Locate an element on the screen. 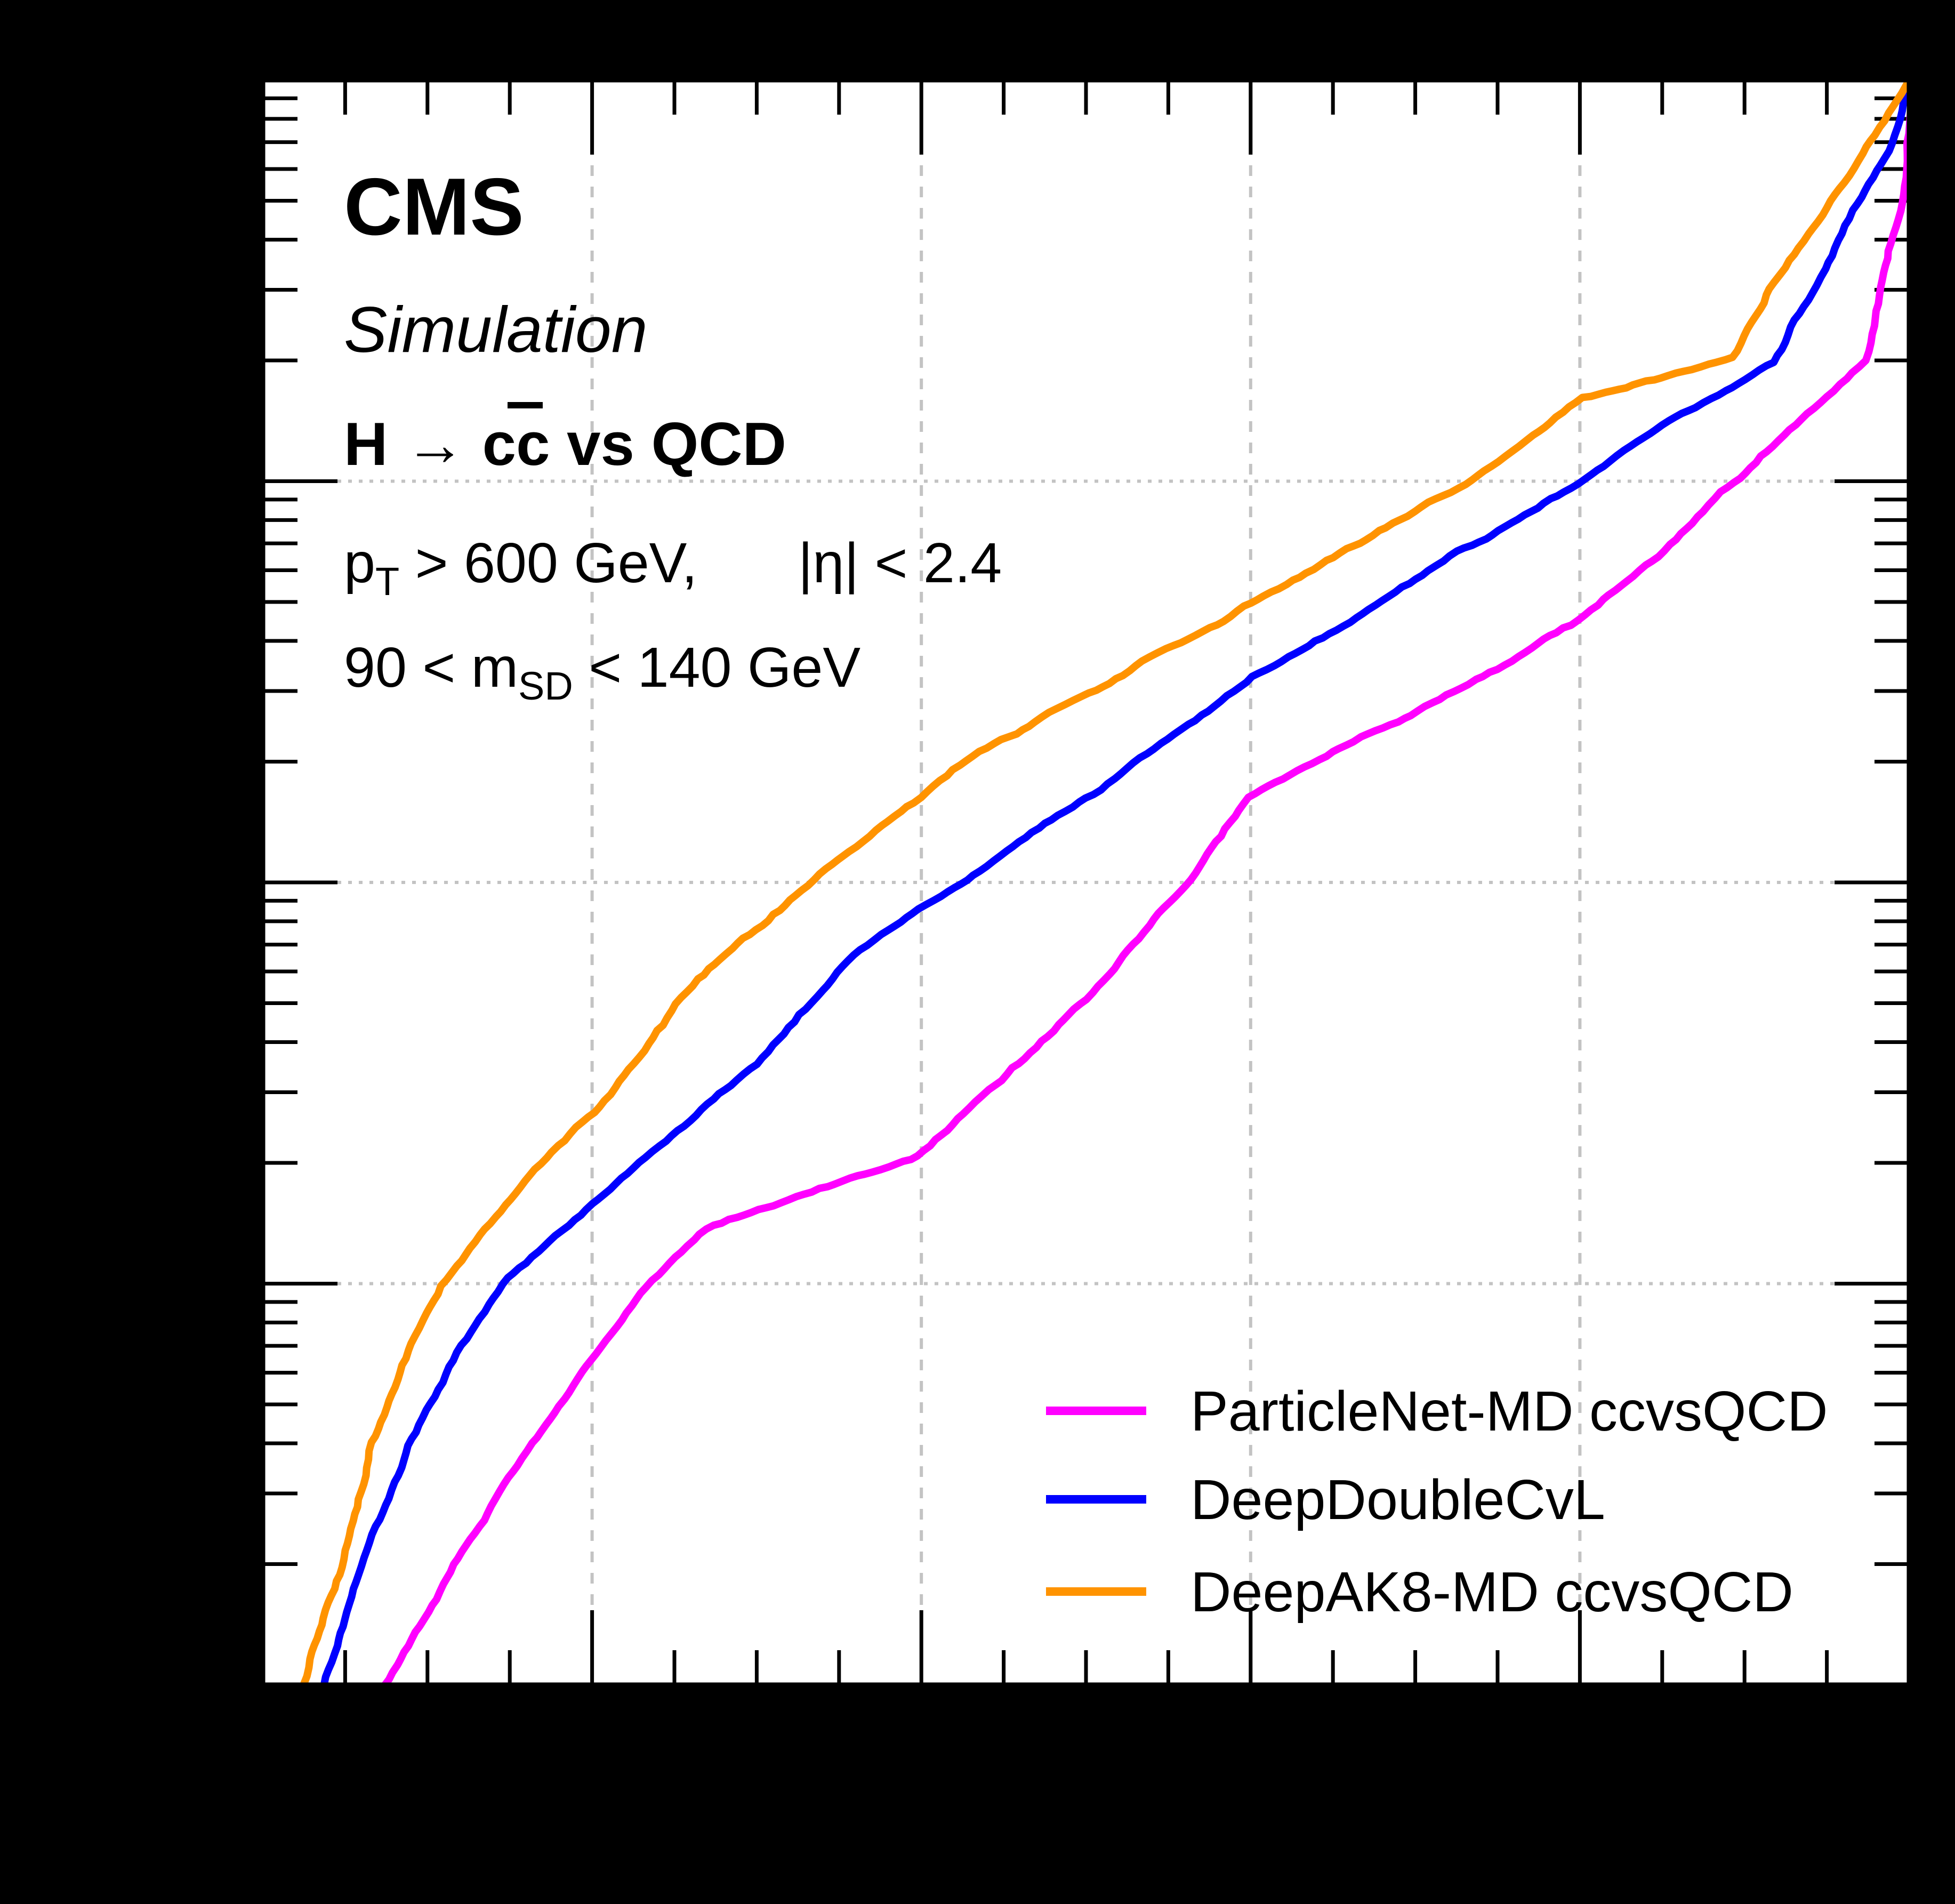 This screenshot has width=1955, height=1904. cuts-pt-label: pT > 600 GeV, is located at coordinates (520, 568).